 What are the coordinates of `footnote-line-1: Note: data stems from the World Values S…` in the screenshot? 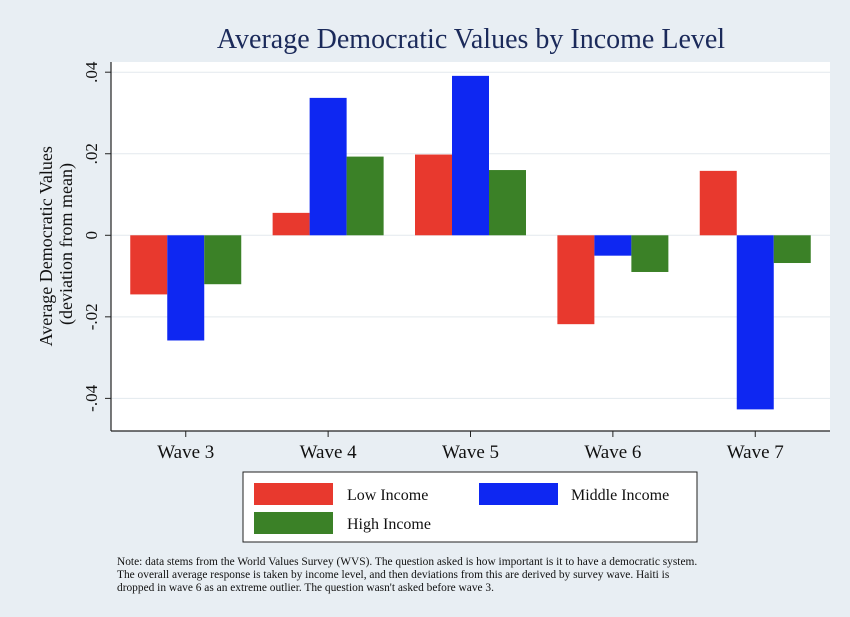 It's located at (407, 562).